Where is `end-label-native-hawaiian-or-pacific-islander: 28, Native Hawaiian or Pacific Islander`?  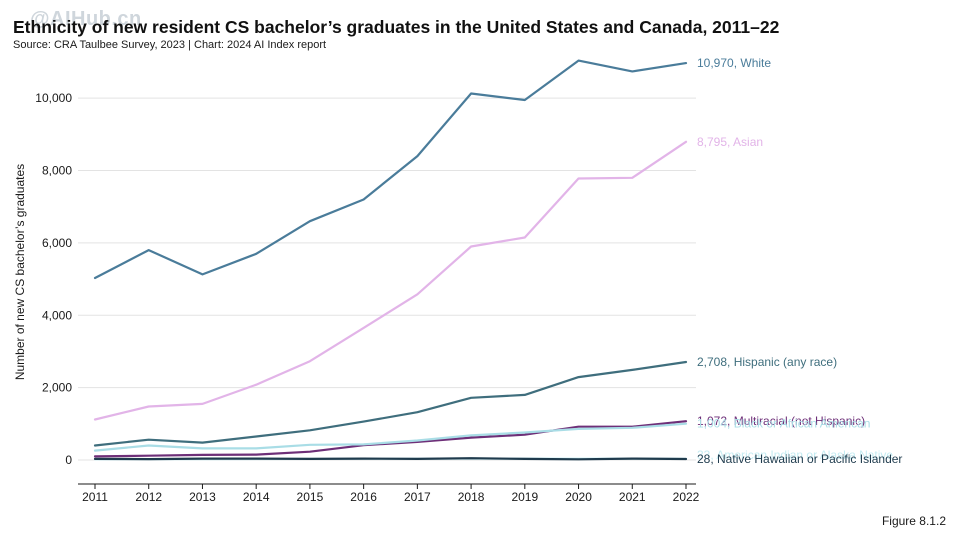 end-label-native-hawaiian-or-pacific-islander: 28, Native Hawaiian or Pacific Islander is located at coordinates (799, 459).